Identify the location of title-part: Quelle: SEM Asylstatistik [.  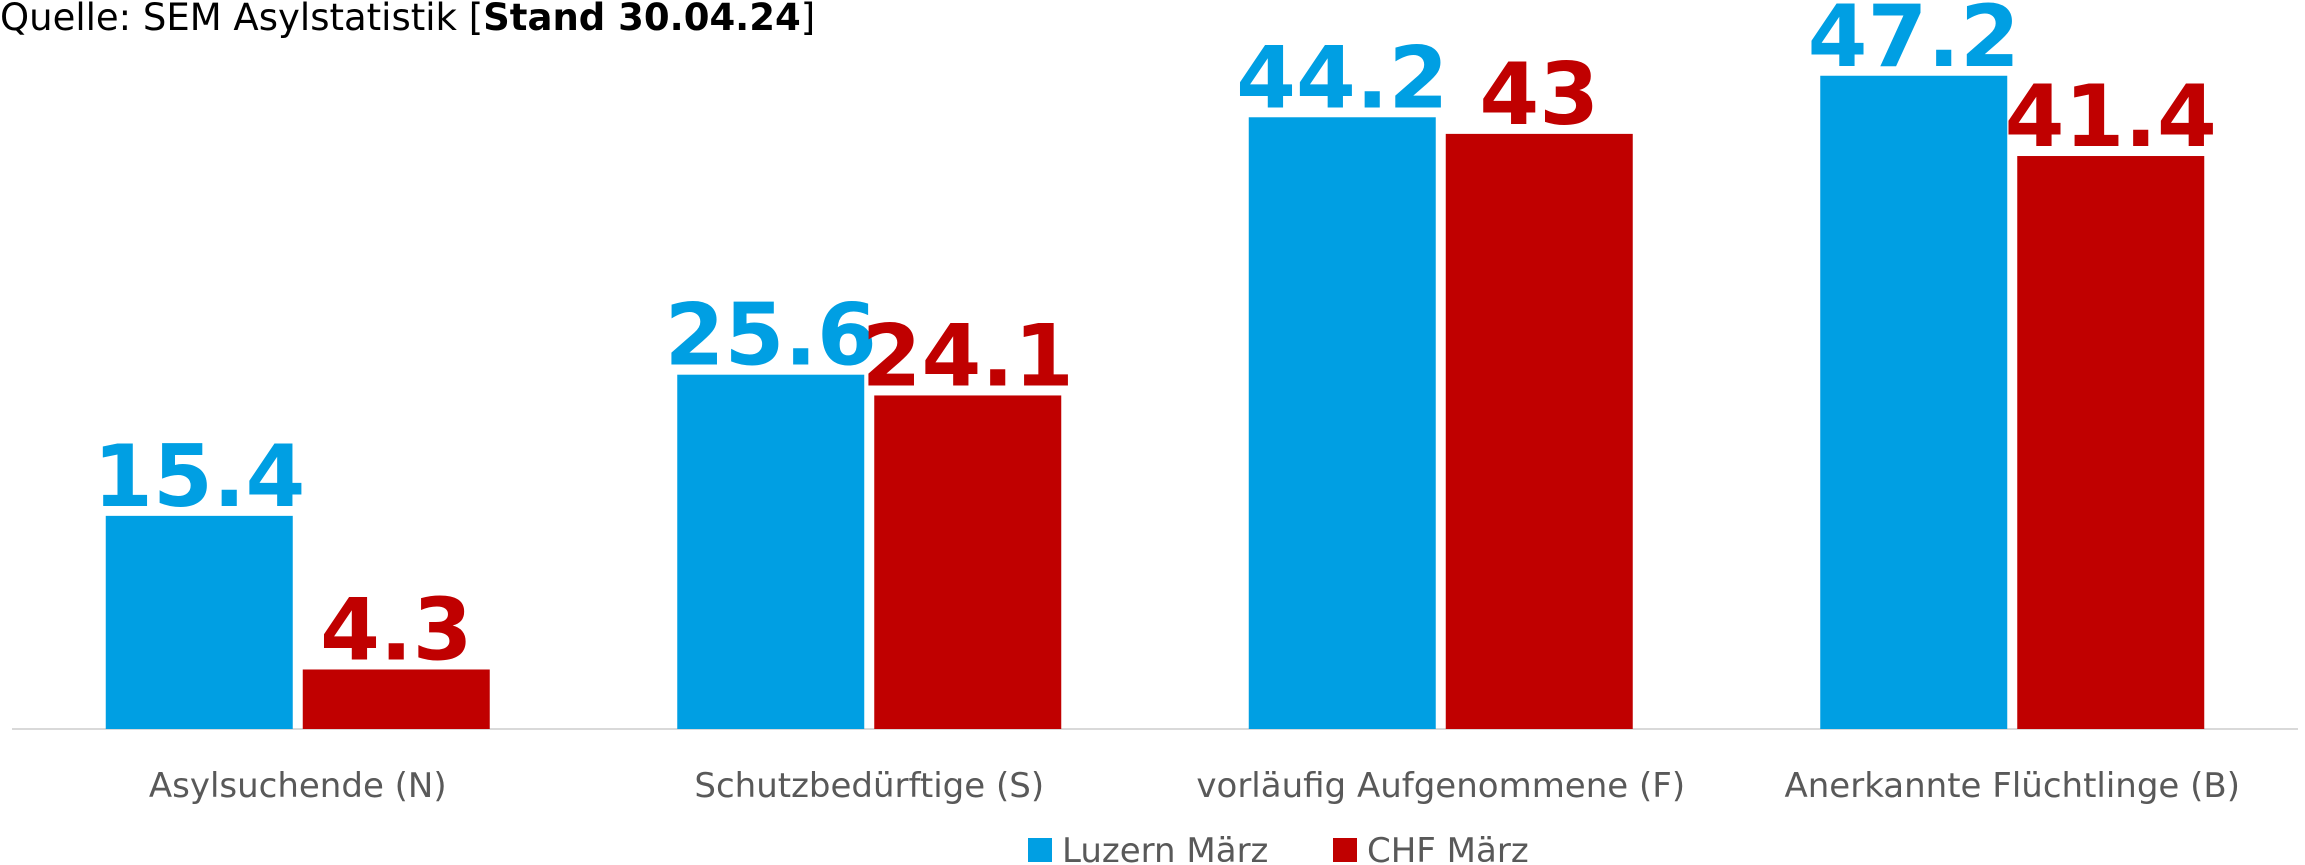
(241, 19).